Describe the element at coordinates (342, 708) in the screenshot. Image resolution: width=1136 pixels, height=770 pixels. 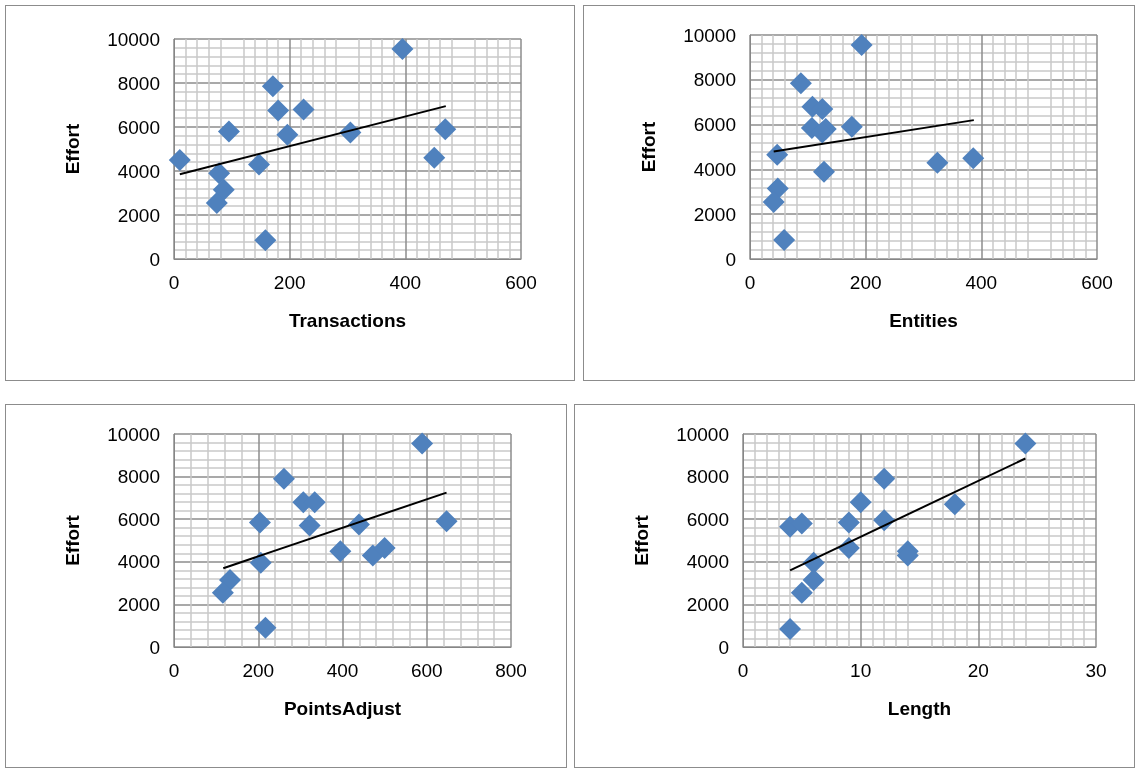
I see `x-axis-title: PointsAdjust` at that location.